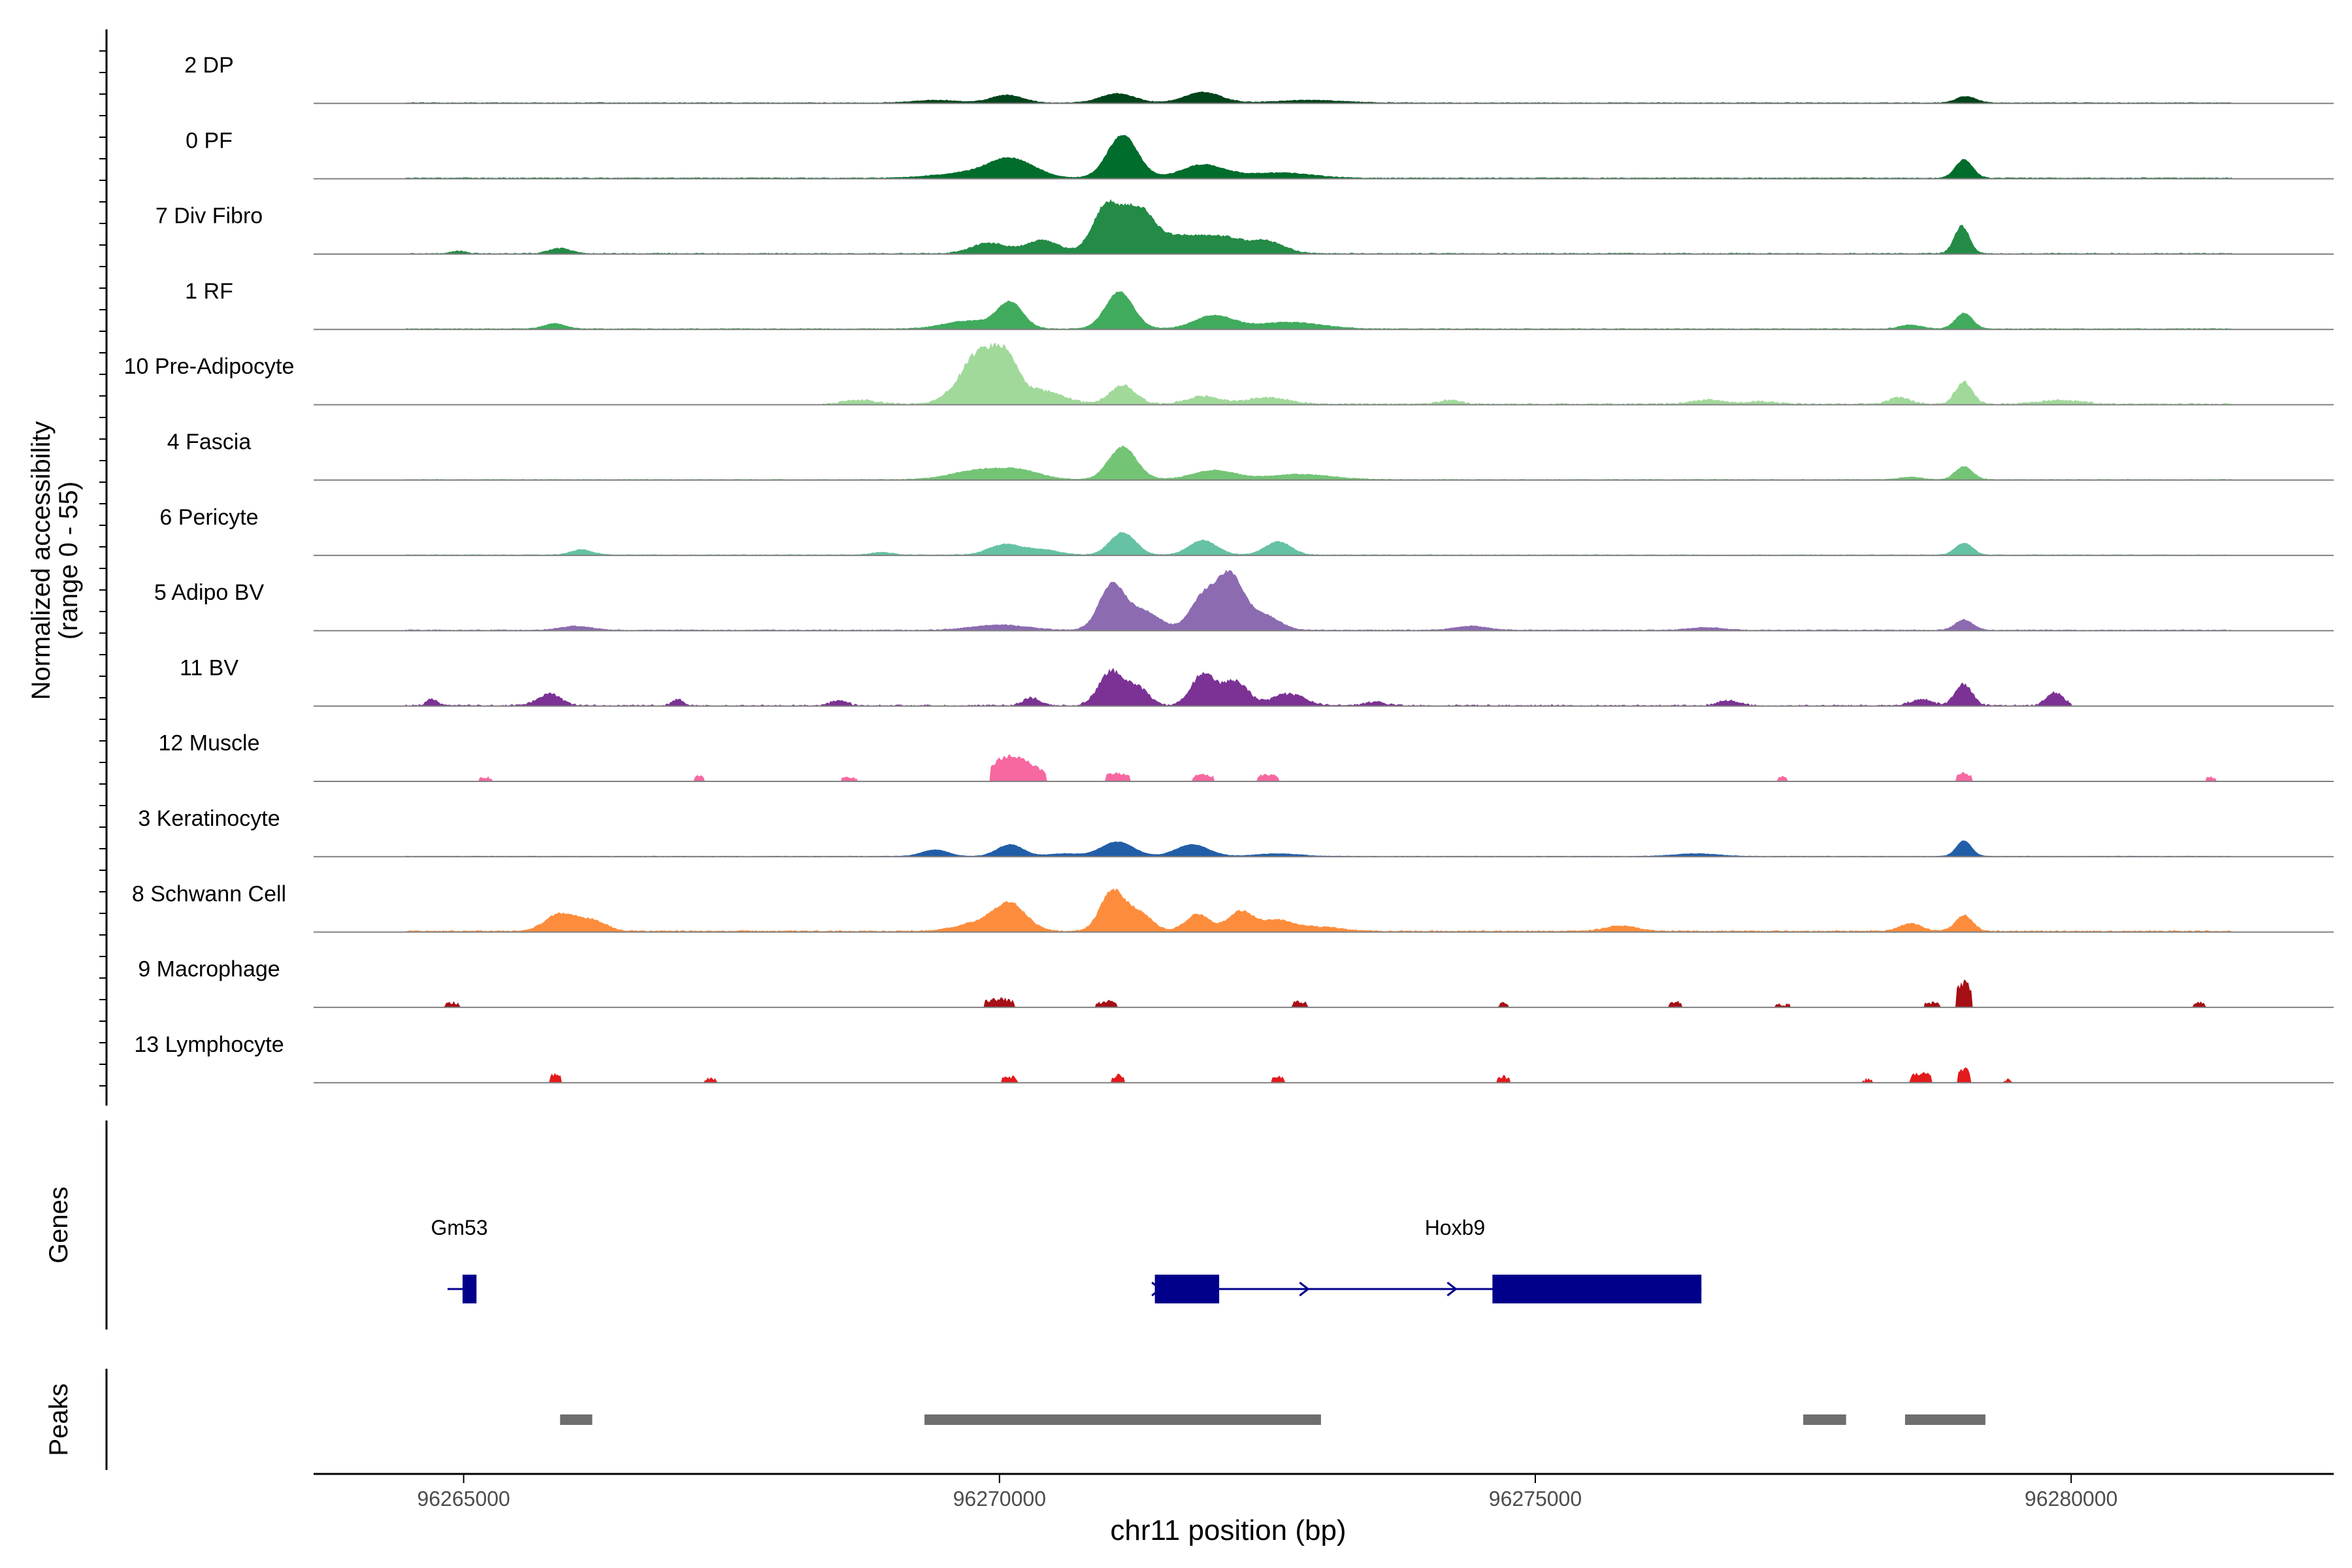 Image resolution: width=2352 pixels, height=1568 pixels. Describe the element at coordinates (209, 291) in the screenshot. I see `track-label: 1 RF` at that location.